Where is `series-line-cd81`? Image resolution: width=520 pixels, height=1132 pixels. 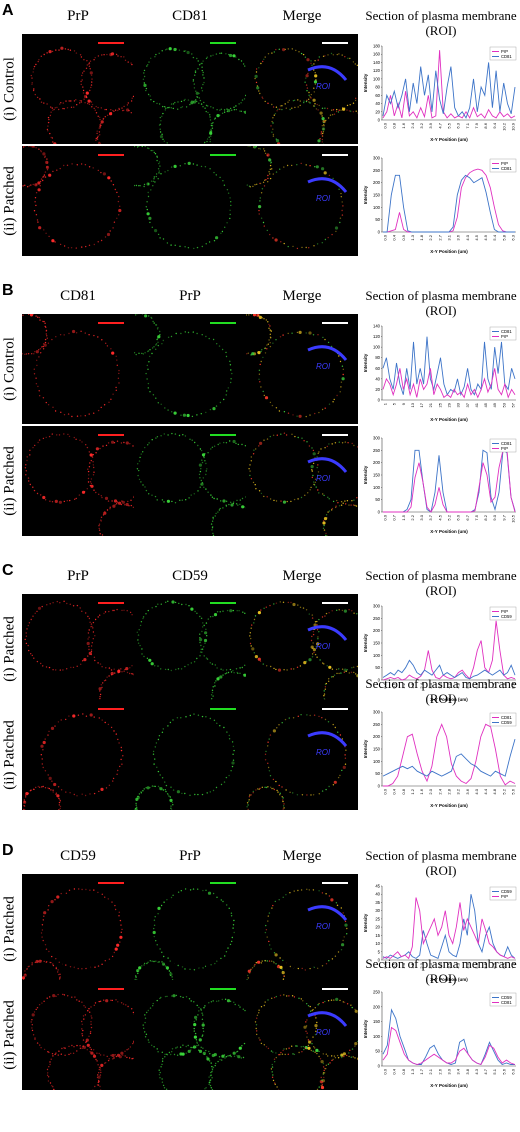 series-line-cd81 is located at coordinates (449, 755).